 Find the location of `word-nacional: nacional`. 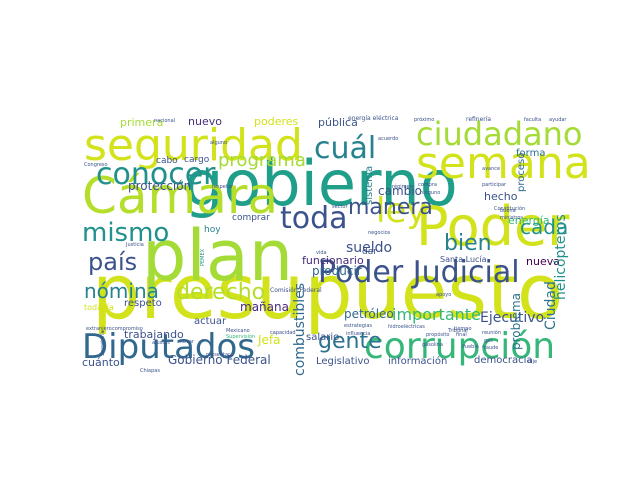

word-nacional: nacional is located at coordinates (164, 121).